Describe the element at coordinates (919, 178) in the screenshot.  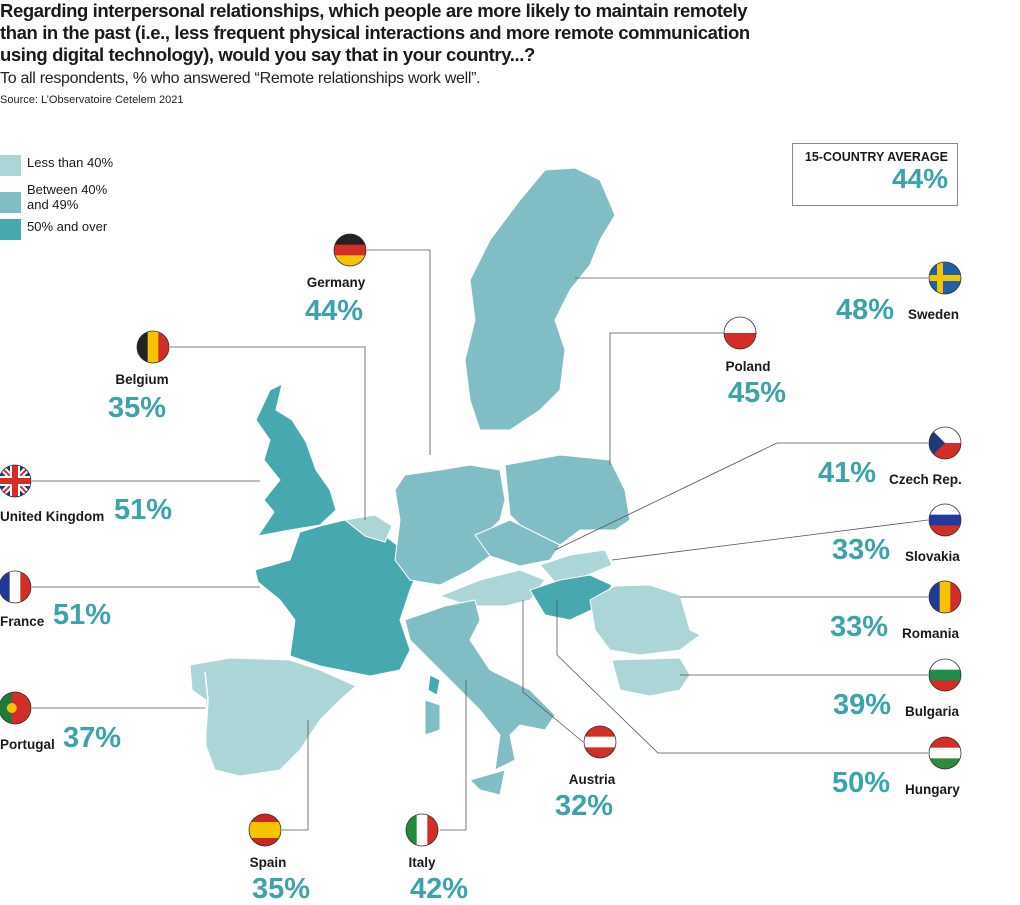
I see `average-value: 44%` at that location.